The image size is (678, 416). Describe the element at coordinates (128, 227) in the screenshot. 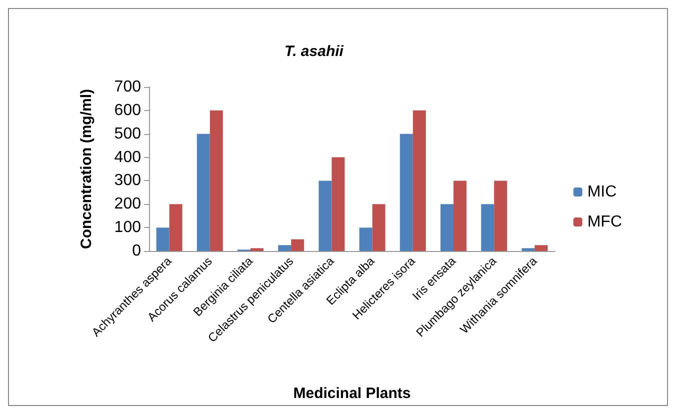

I see `y-tick-label: 100` at that location.